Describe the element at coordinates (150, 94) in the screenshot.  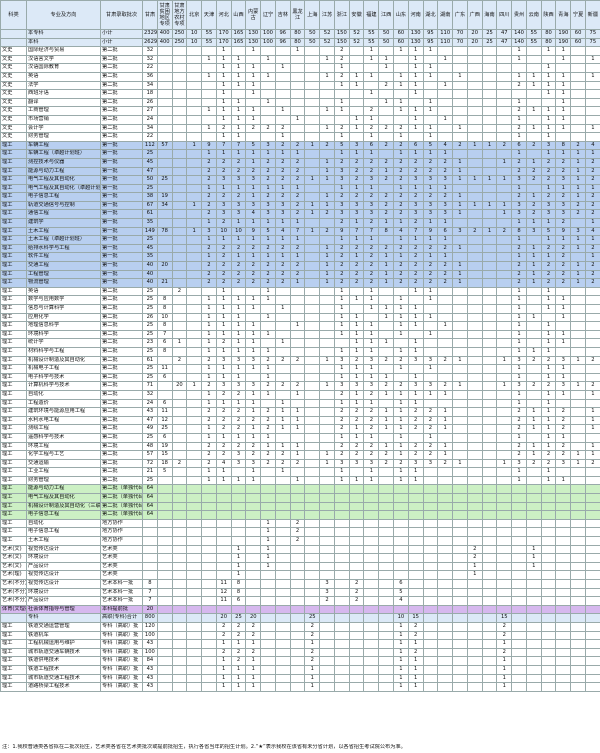
I see `quota-cell: 18` at that location.